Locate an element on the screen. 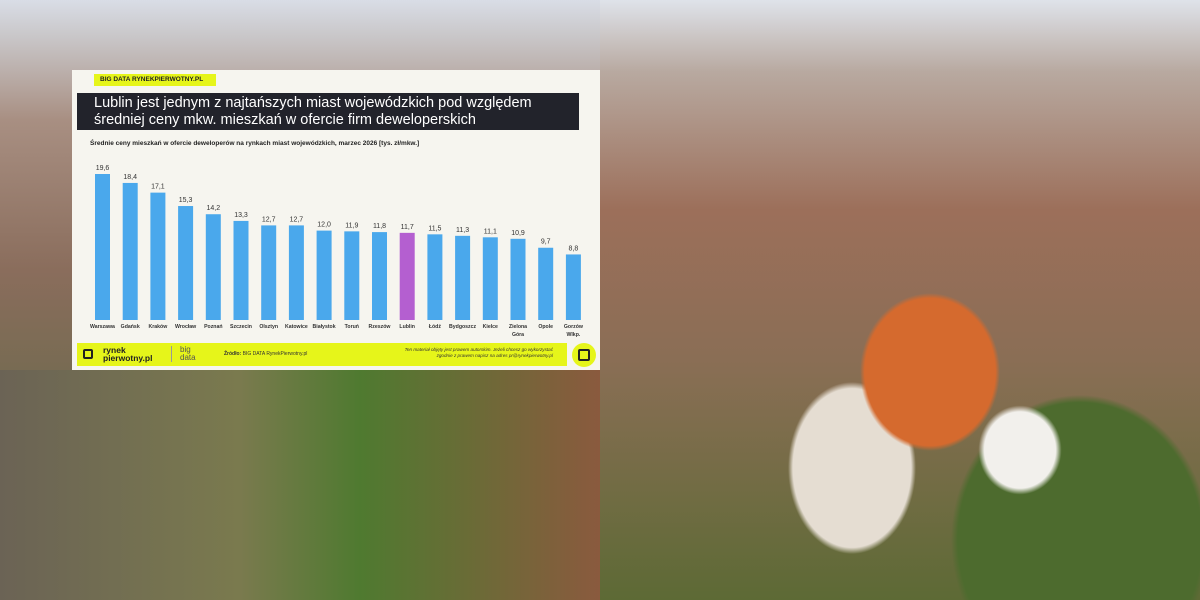  data-label: 11,1 is located at coordinates (490, 231).